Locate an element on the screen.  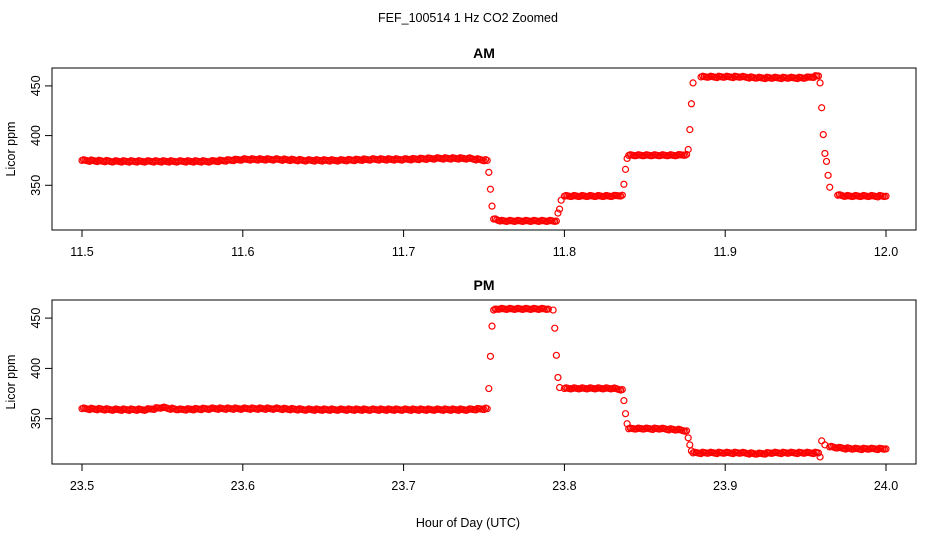
panel-am-y-tick-label: 350 is located at coordinates (36, 185).